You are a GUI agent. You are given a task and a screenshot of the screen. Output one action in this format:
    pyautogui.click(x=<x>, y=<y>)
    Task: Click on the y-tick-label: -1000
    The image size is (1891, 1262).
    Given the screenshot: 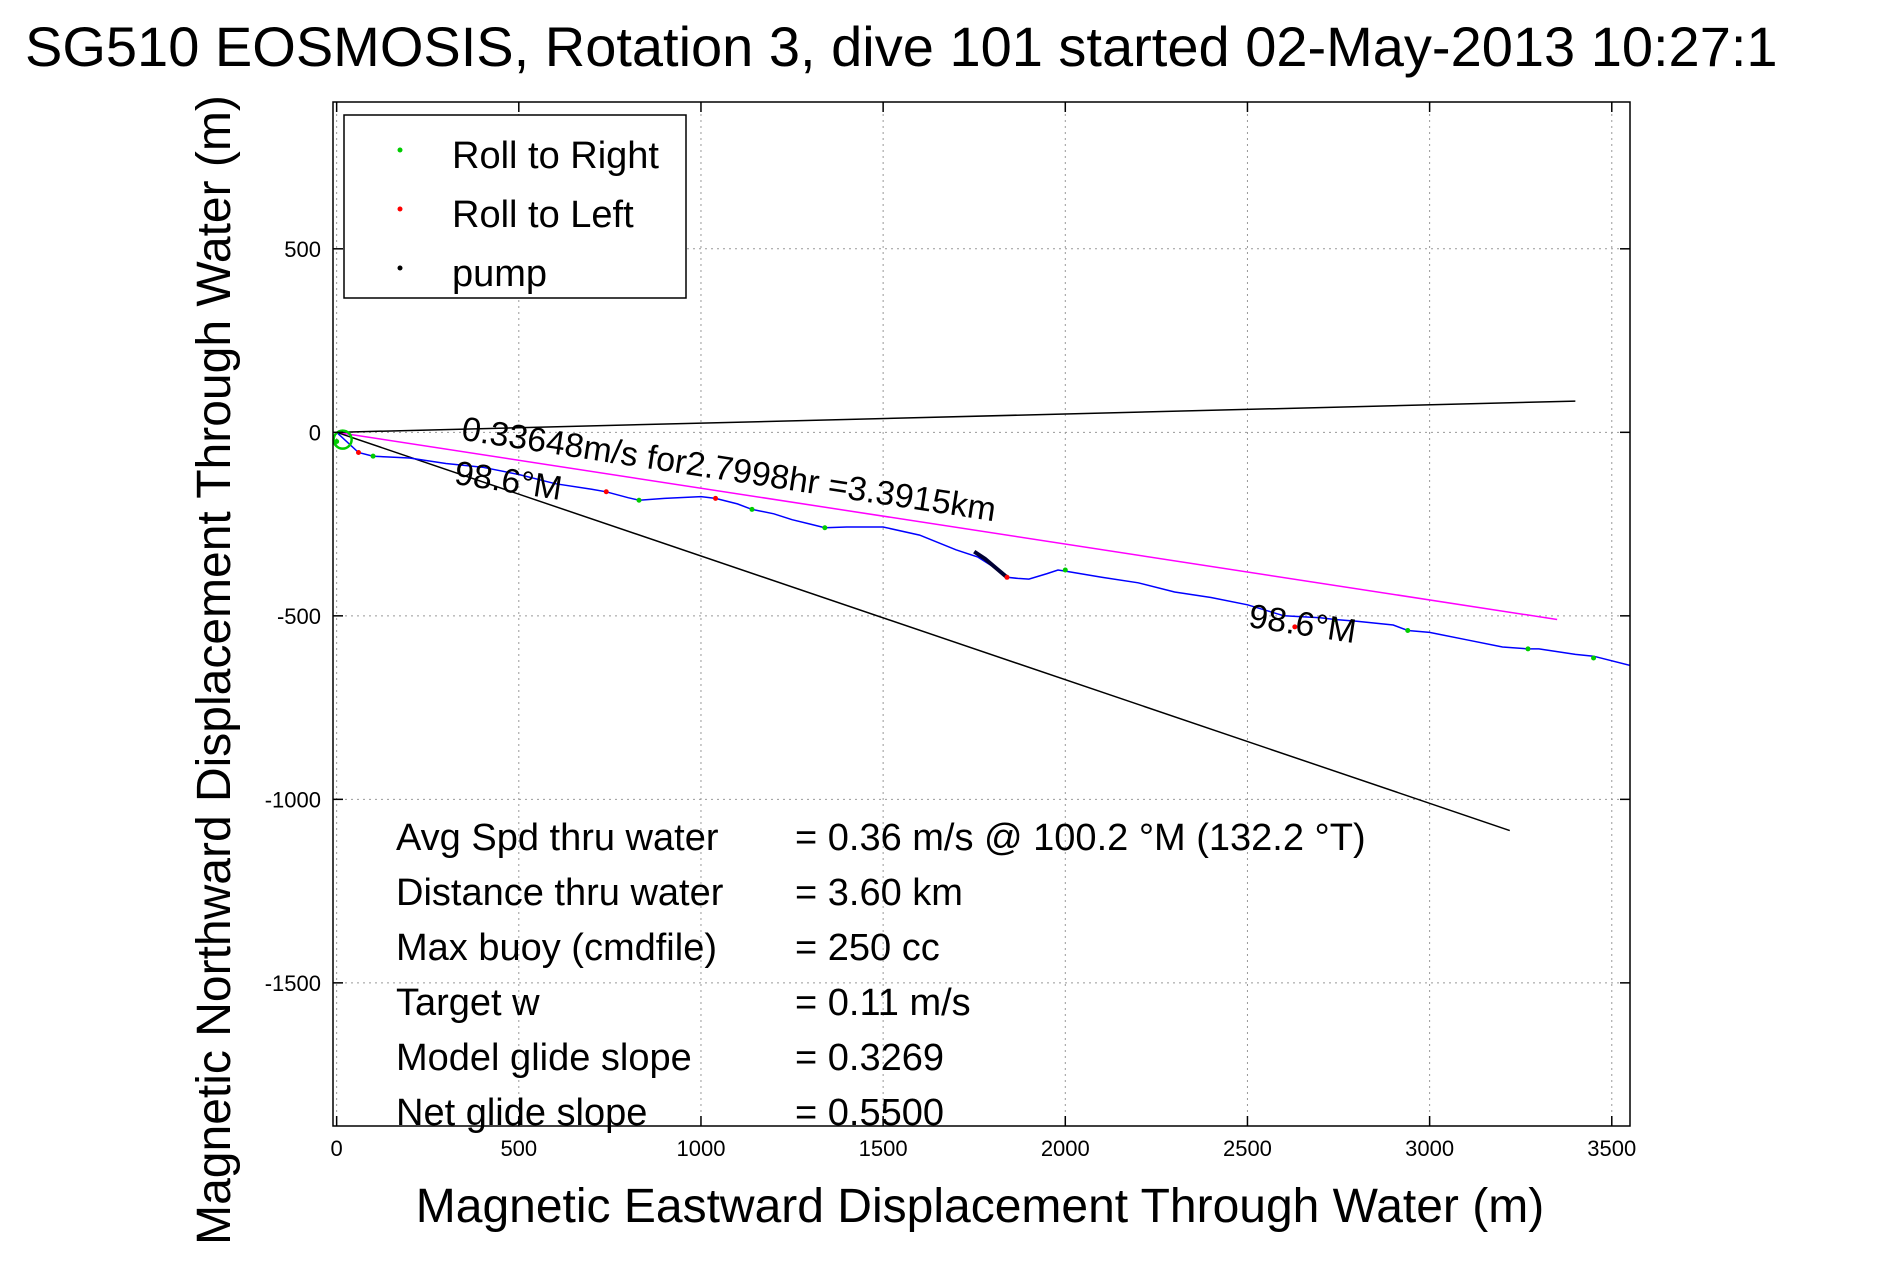 What is the action you would take?
    pyautogui.click(x=293, y=799)
    